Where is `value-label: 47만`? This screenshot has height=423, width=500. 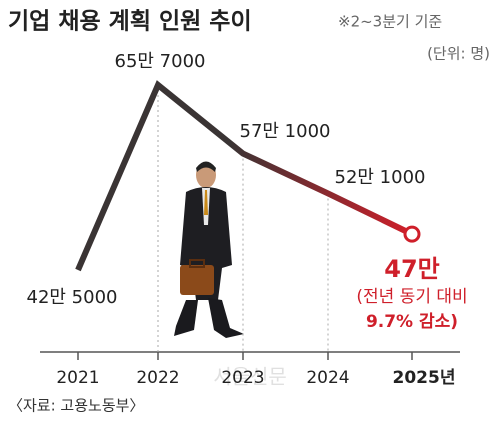
value-label: 47만 is located at coordinates (411, 269).